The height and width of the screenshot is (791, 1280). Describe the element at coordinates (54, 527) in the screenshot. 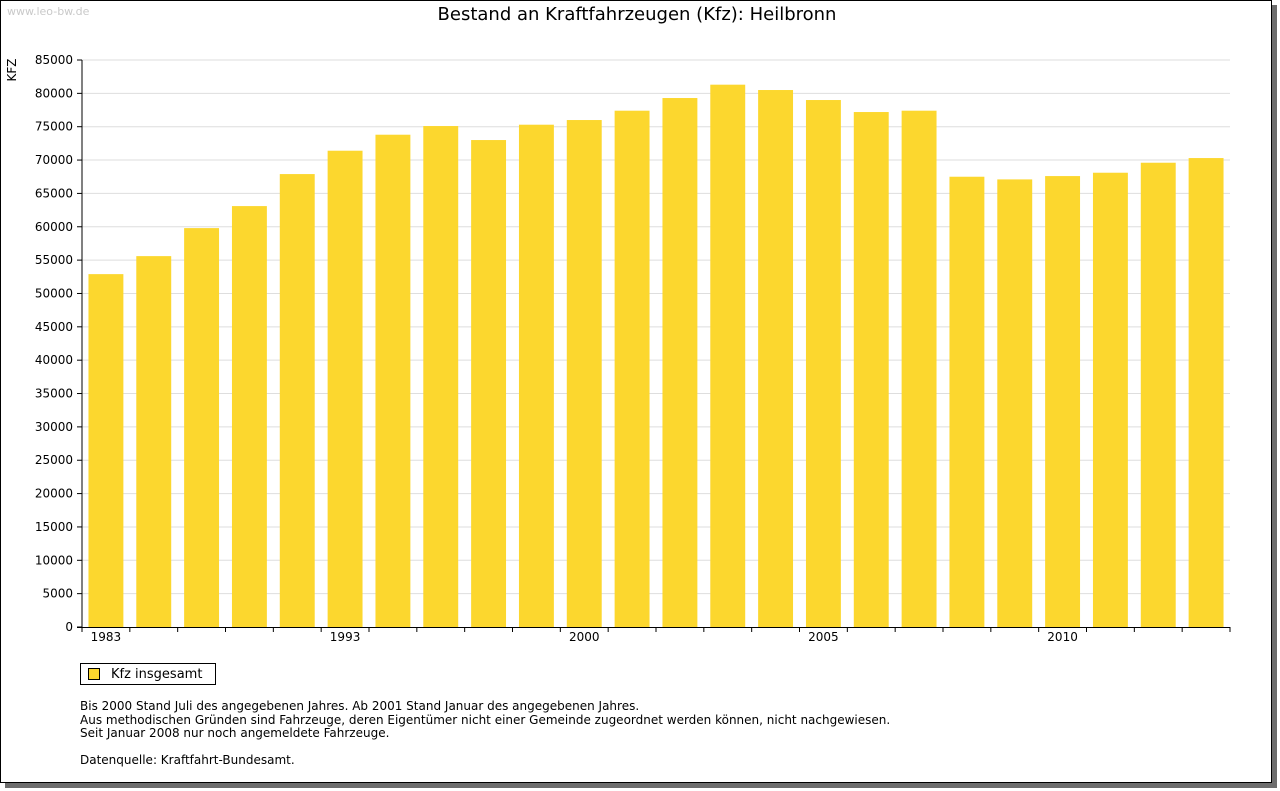

I see `y-tick-label: 15000` at that location.